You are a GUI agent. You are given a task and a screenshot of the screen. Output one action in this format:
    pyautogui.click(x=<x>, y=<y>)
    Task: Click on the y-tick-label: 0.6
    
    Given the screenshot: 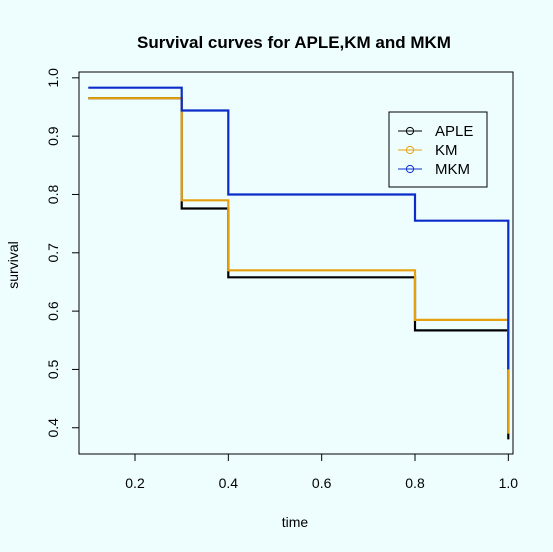 What is the action you would take?
    pyautogui.click(x=53, y=311)
    